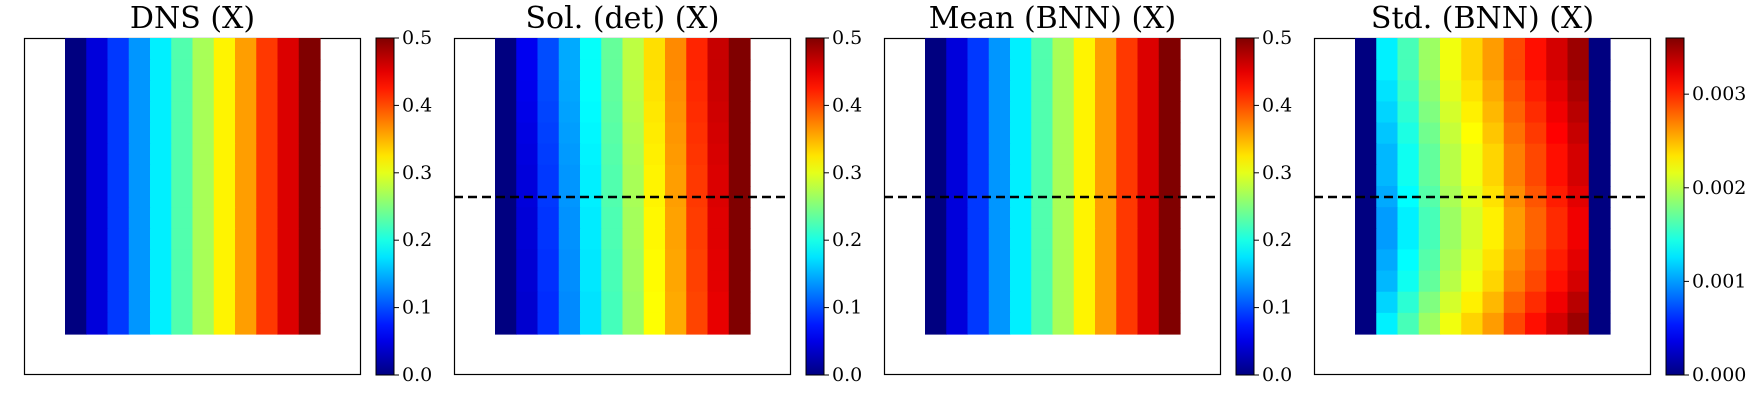 This screenshot has height=400, width=1760. What do you see at coordinates (417, 375) in the screenshot?
I see `colorbar-tick-label: 0.0` at bounding box center [417, 375].